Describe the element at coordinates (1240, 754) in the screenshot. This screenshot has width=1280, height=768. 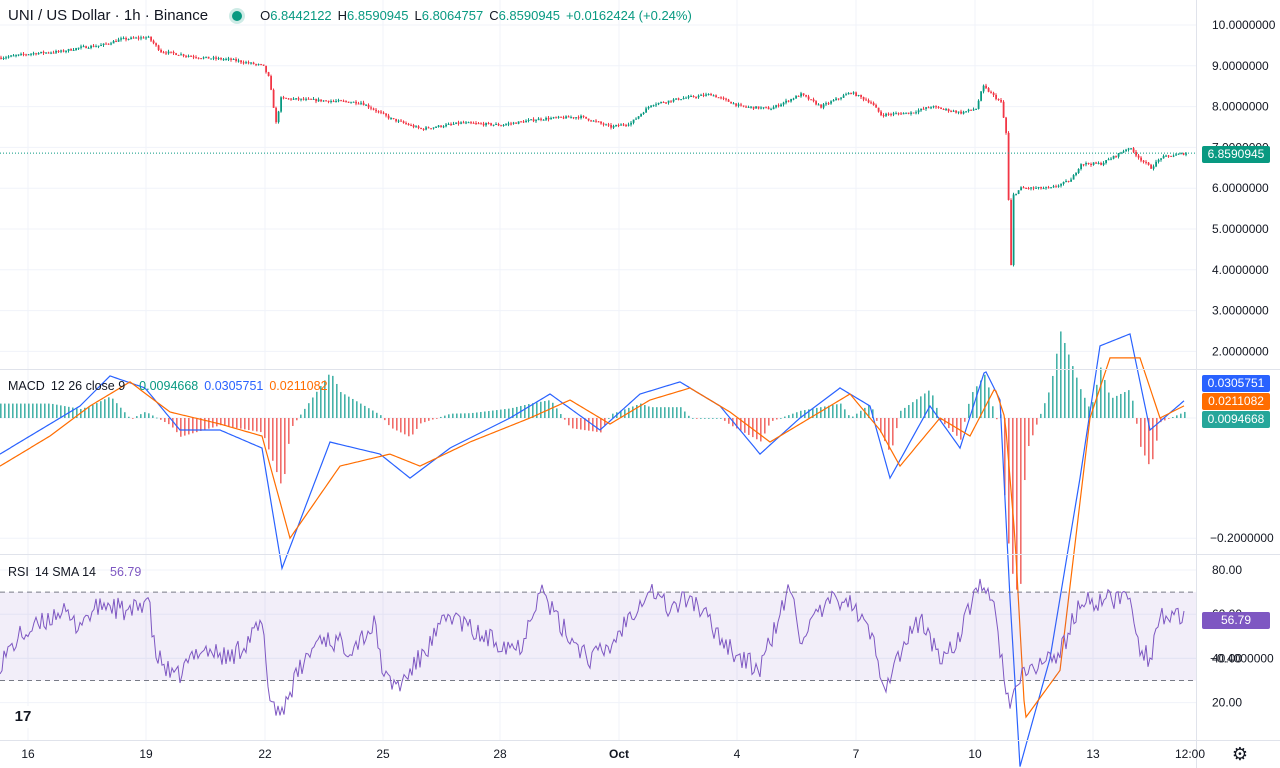
I see `gear-icon: ⚙` at that location.